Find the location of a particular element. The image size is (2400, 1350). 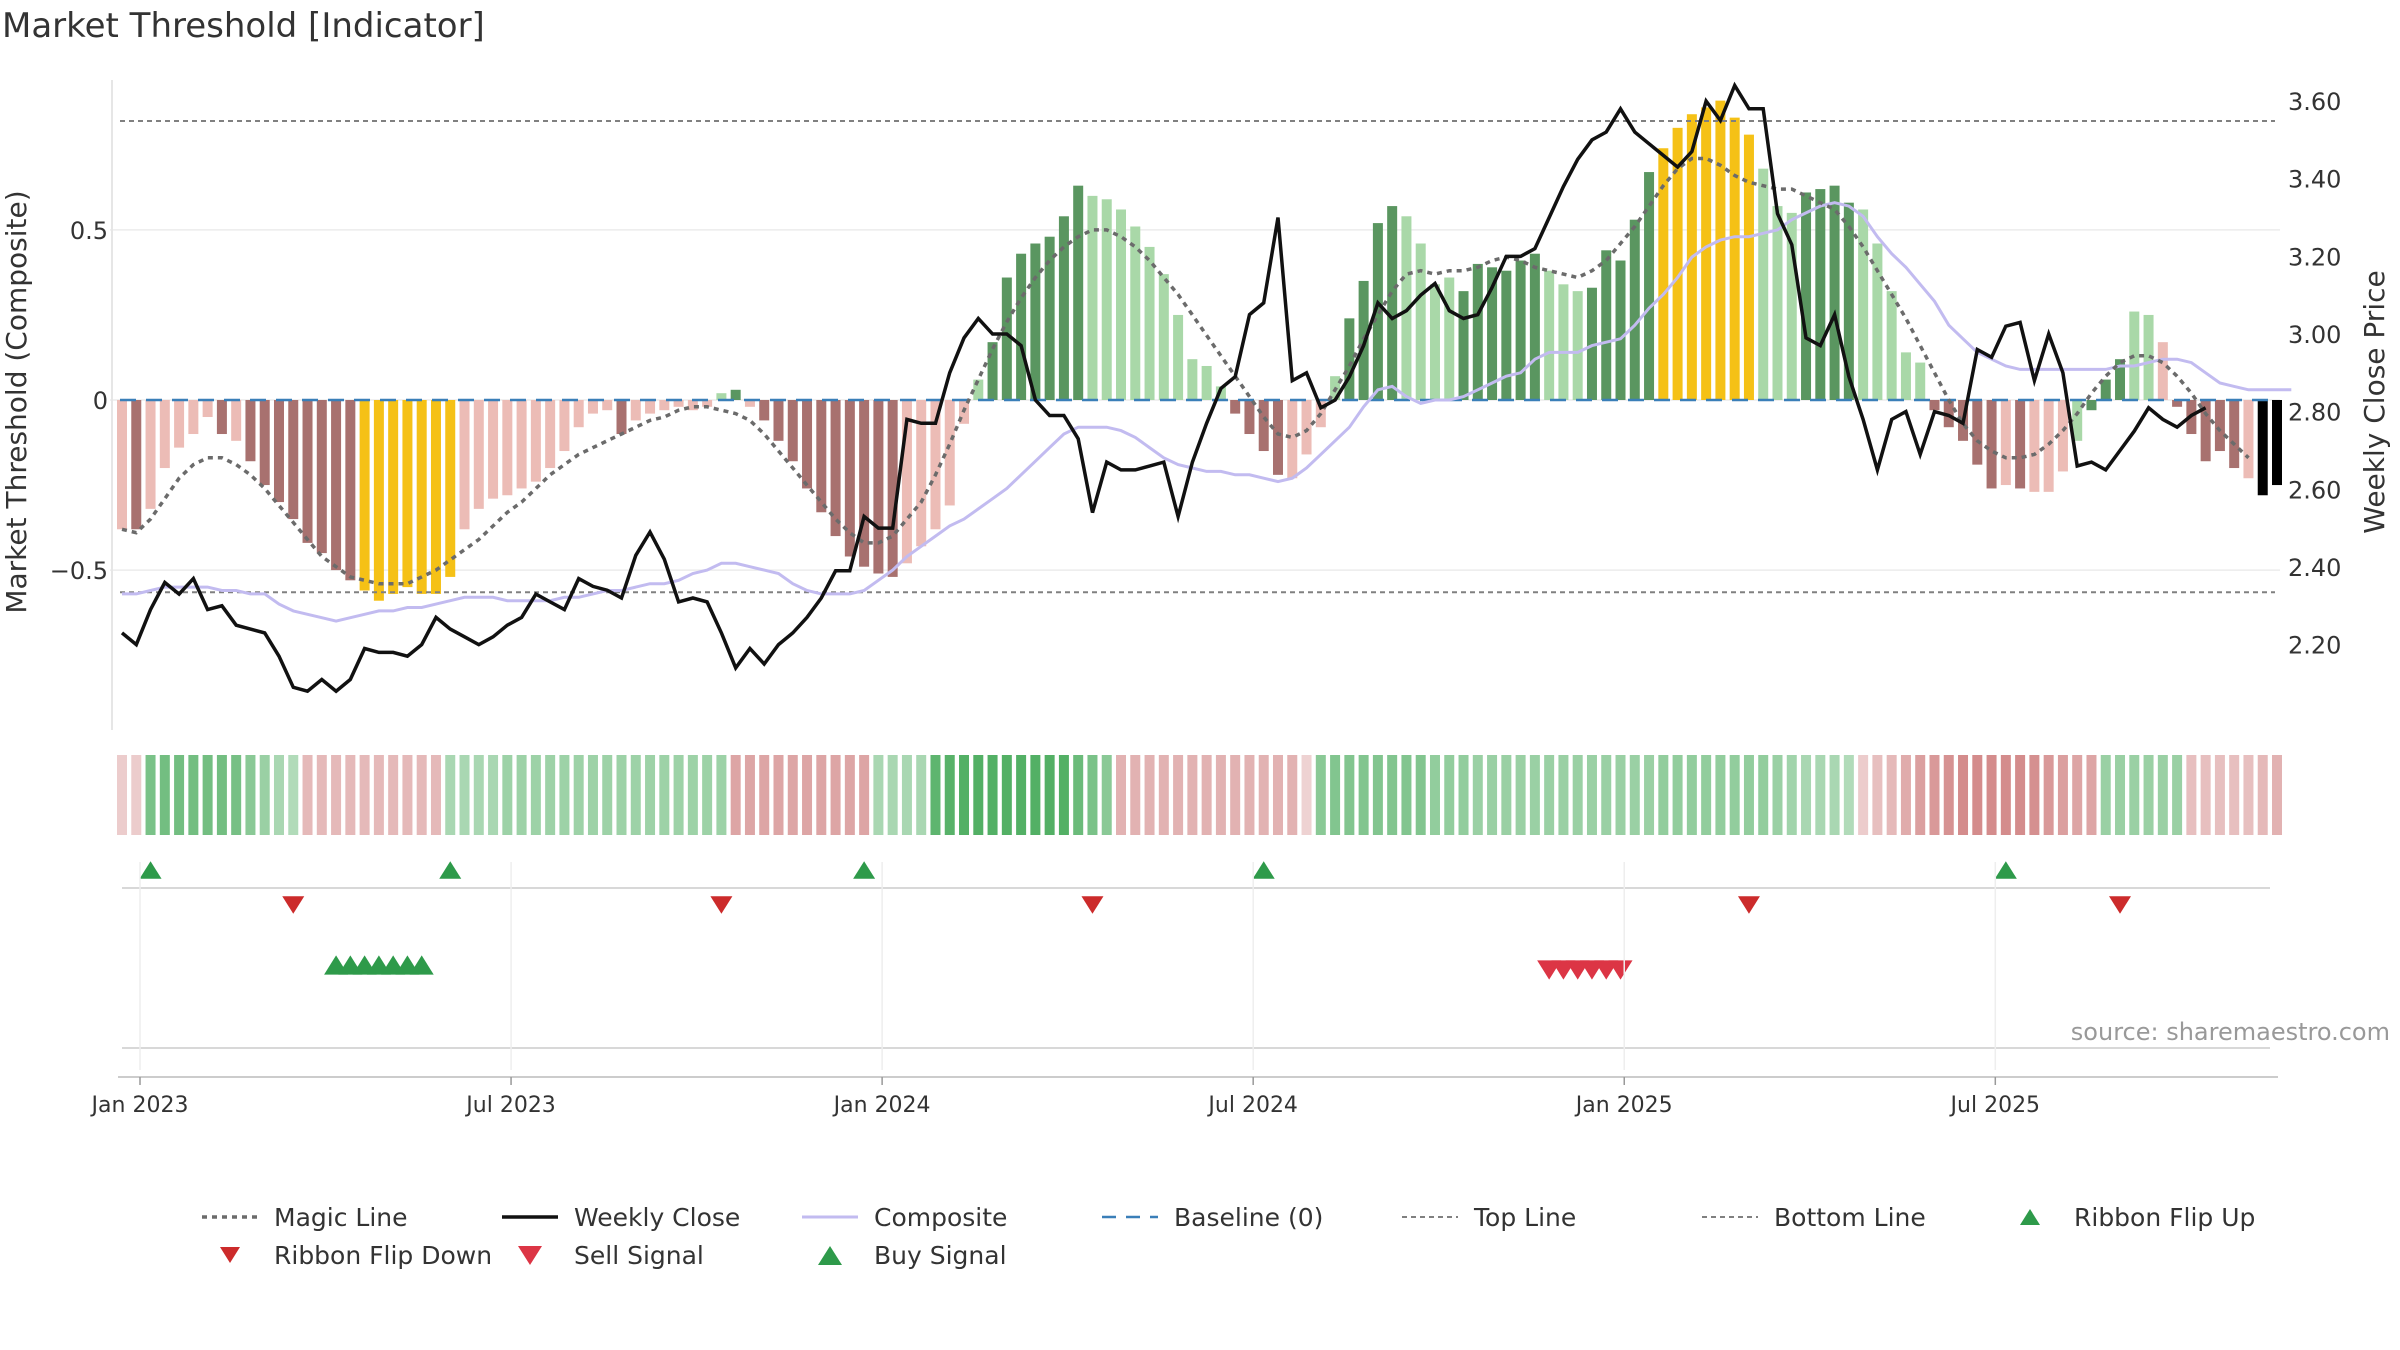

x-tick-label: Jul 2025 is located at coordinates (1995, 1105).